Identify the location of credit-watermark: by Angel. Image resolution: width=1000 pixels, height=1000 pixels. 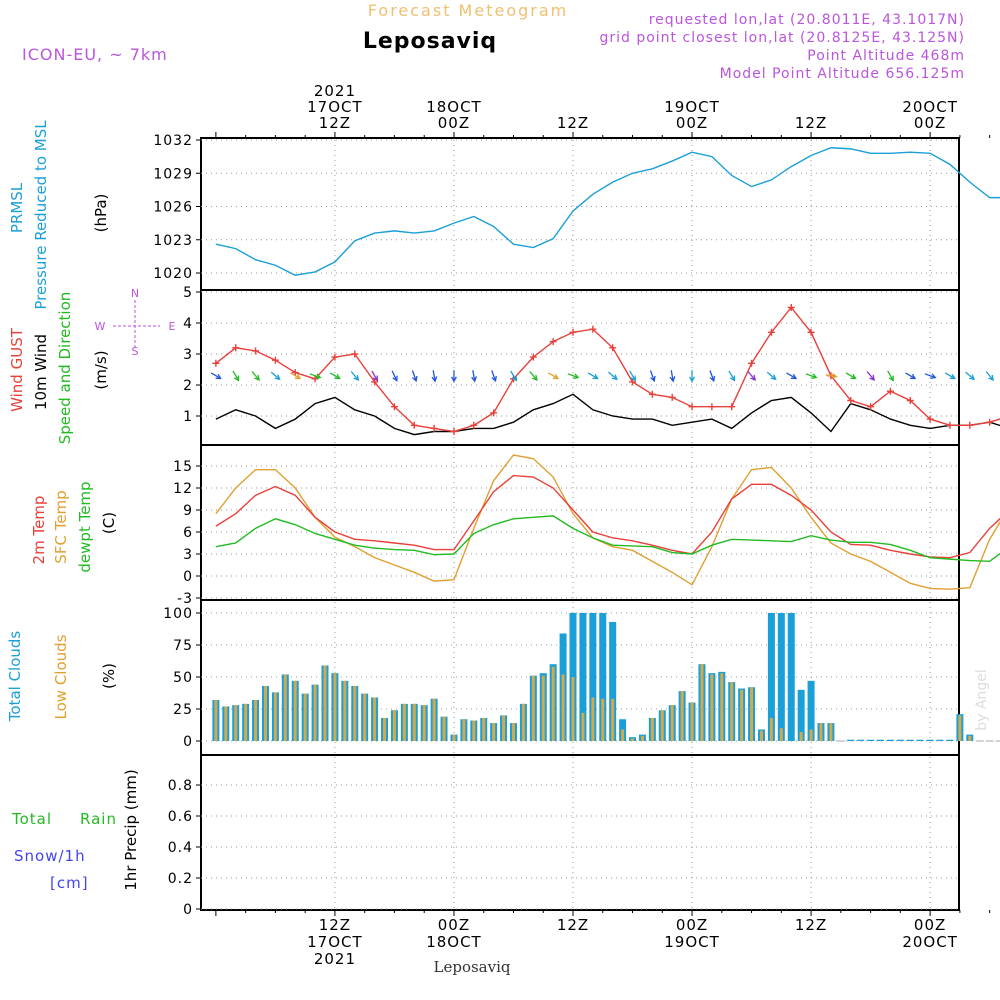
(982, 699).